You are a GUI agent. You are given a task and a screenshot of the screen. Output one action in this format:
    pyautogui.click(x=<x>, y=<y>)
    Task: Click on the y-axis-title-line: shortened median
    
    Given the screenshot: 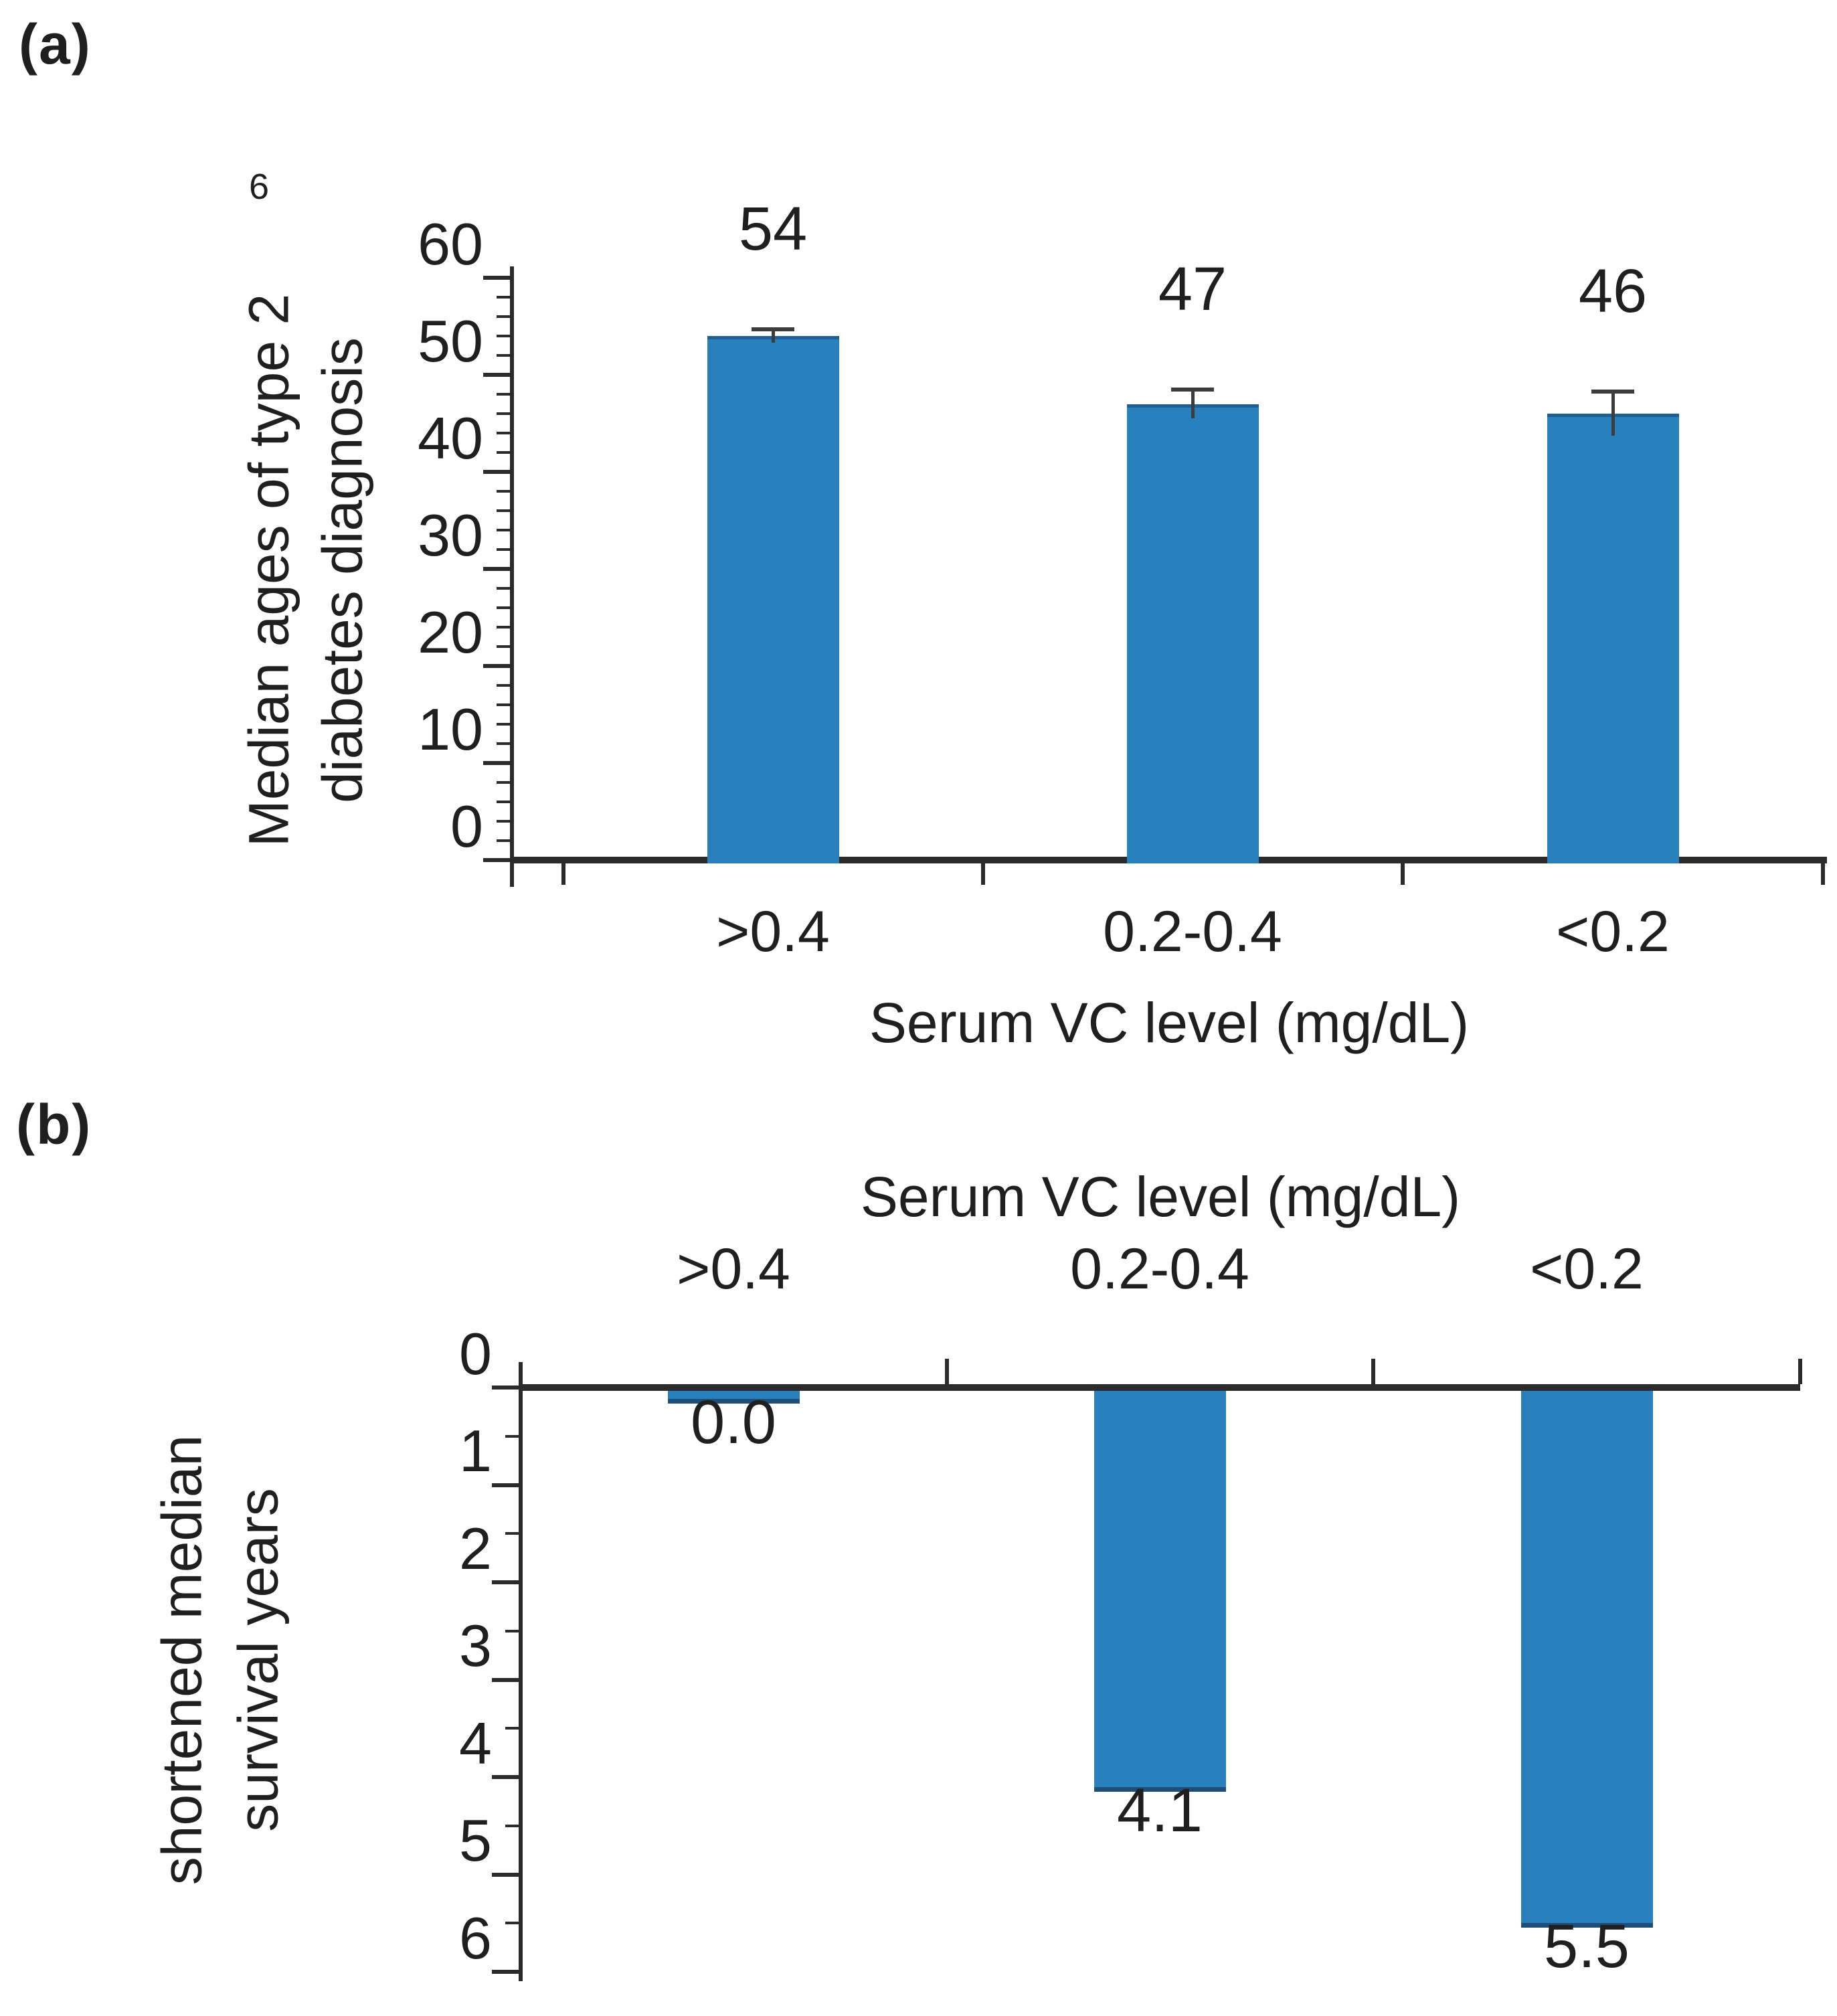 What is the action you would take?
    pyautogui.click(x=181, y=1659)
    